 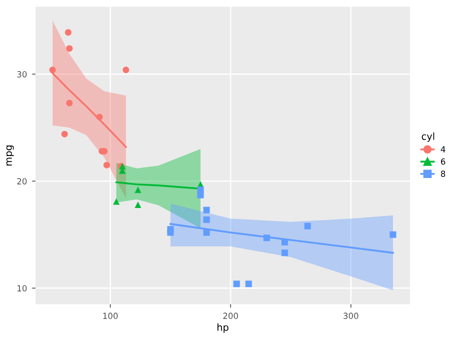 I want to click on x-tick-label: 100, so click(x=110, y=315).